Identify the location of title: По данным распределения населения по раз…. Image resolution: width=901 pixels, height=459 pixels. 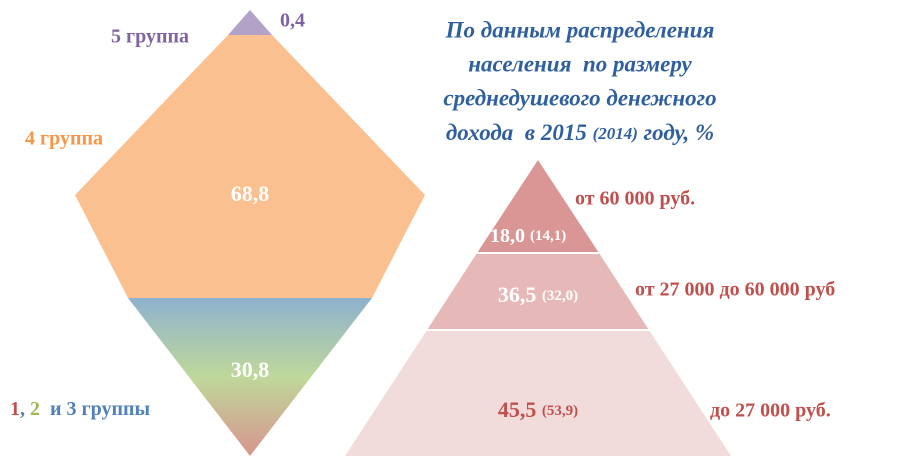
(579, 81).